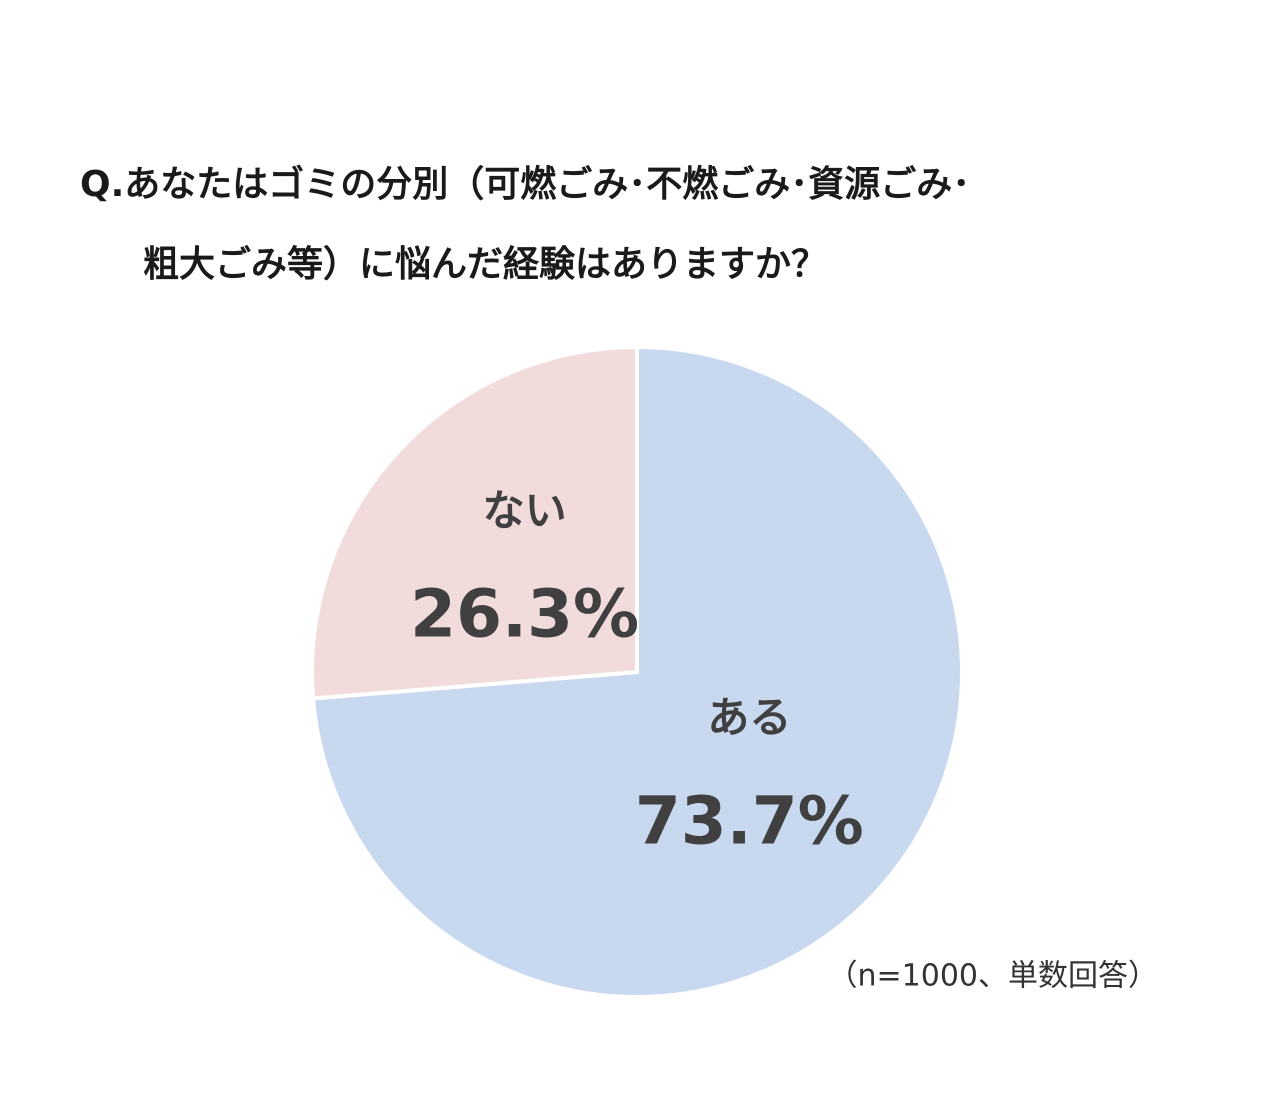  I want to click on chart-title: Q.あなたはゴミの分別（可燃ごみ･不燃ごみ･資源ごみ･, so click(525, 184).